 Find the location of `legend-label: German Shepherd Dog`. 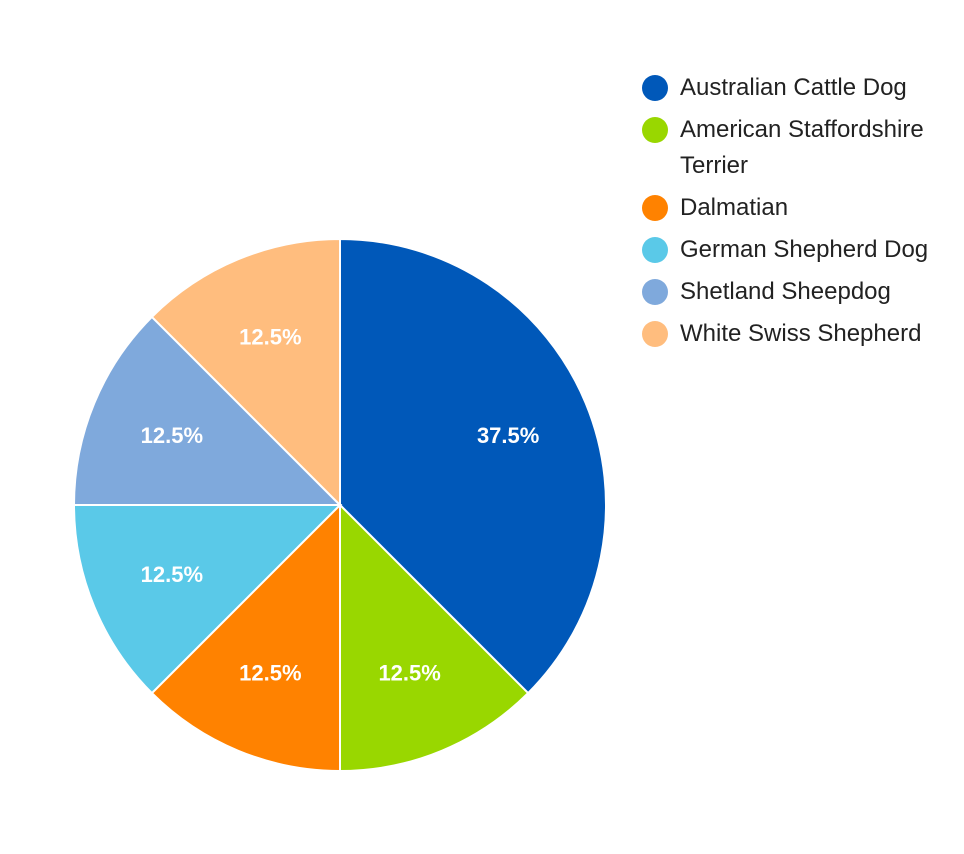

legend-label: German Shepherd Dog is located at coordinates (804, 249).